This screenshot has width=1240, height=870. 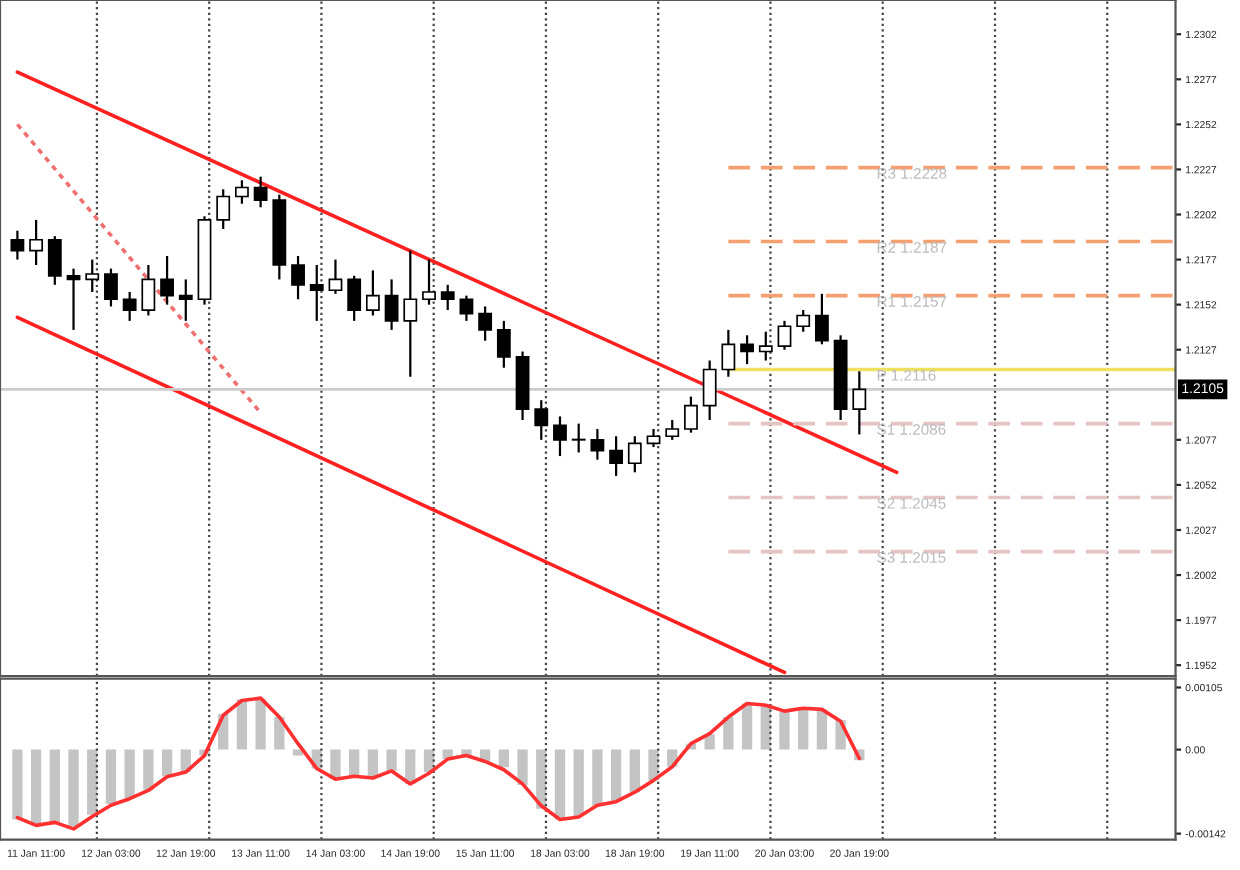 I want to click on line-series, so click(x=438, y=763).